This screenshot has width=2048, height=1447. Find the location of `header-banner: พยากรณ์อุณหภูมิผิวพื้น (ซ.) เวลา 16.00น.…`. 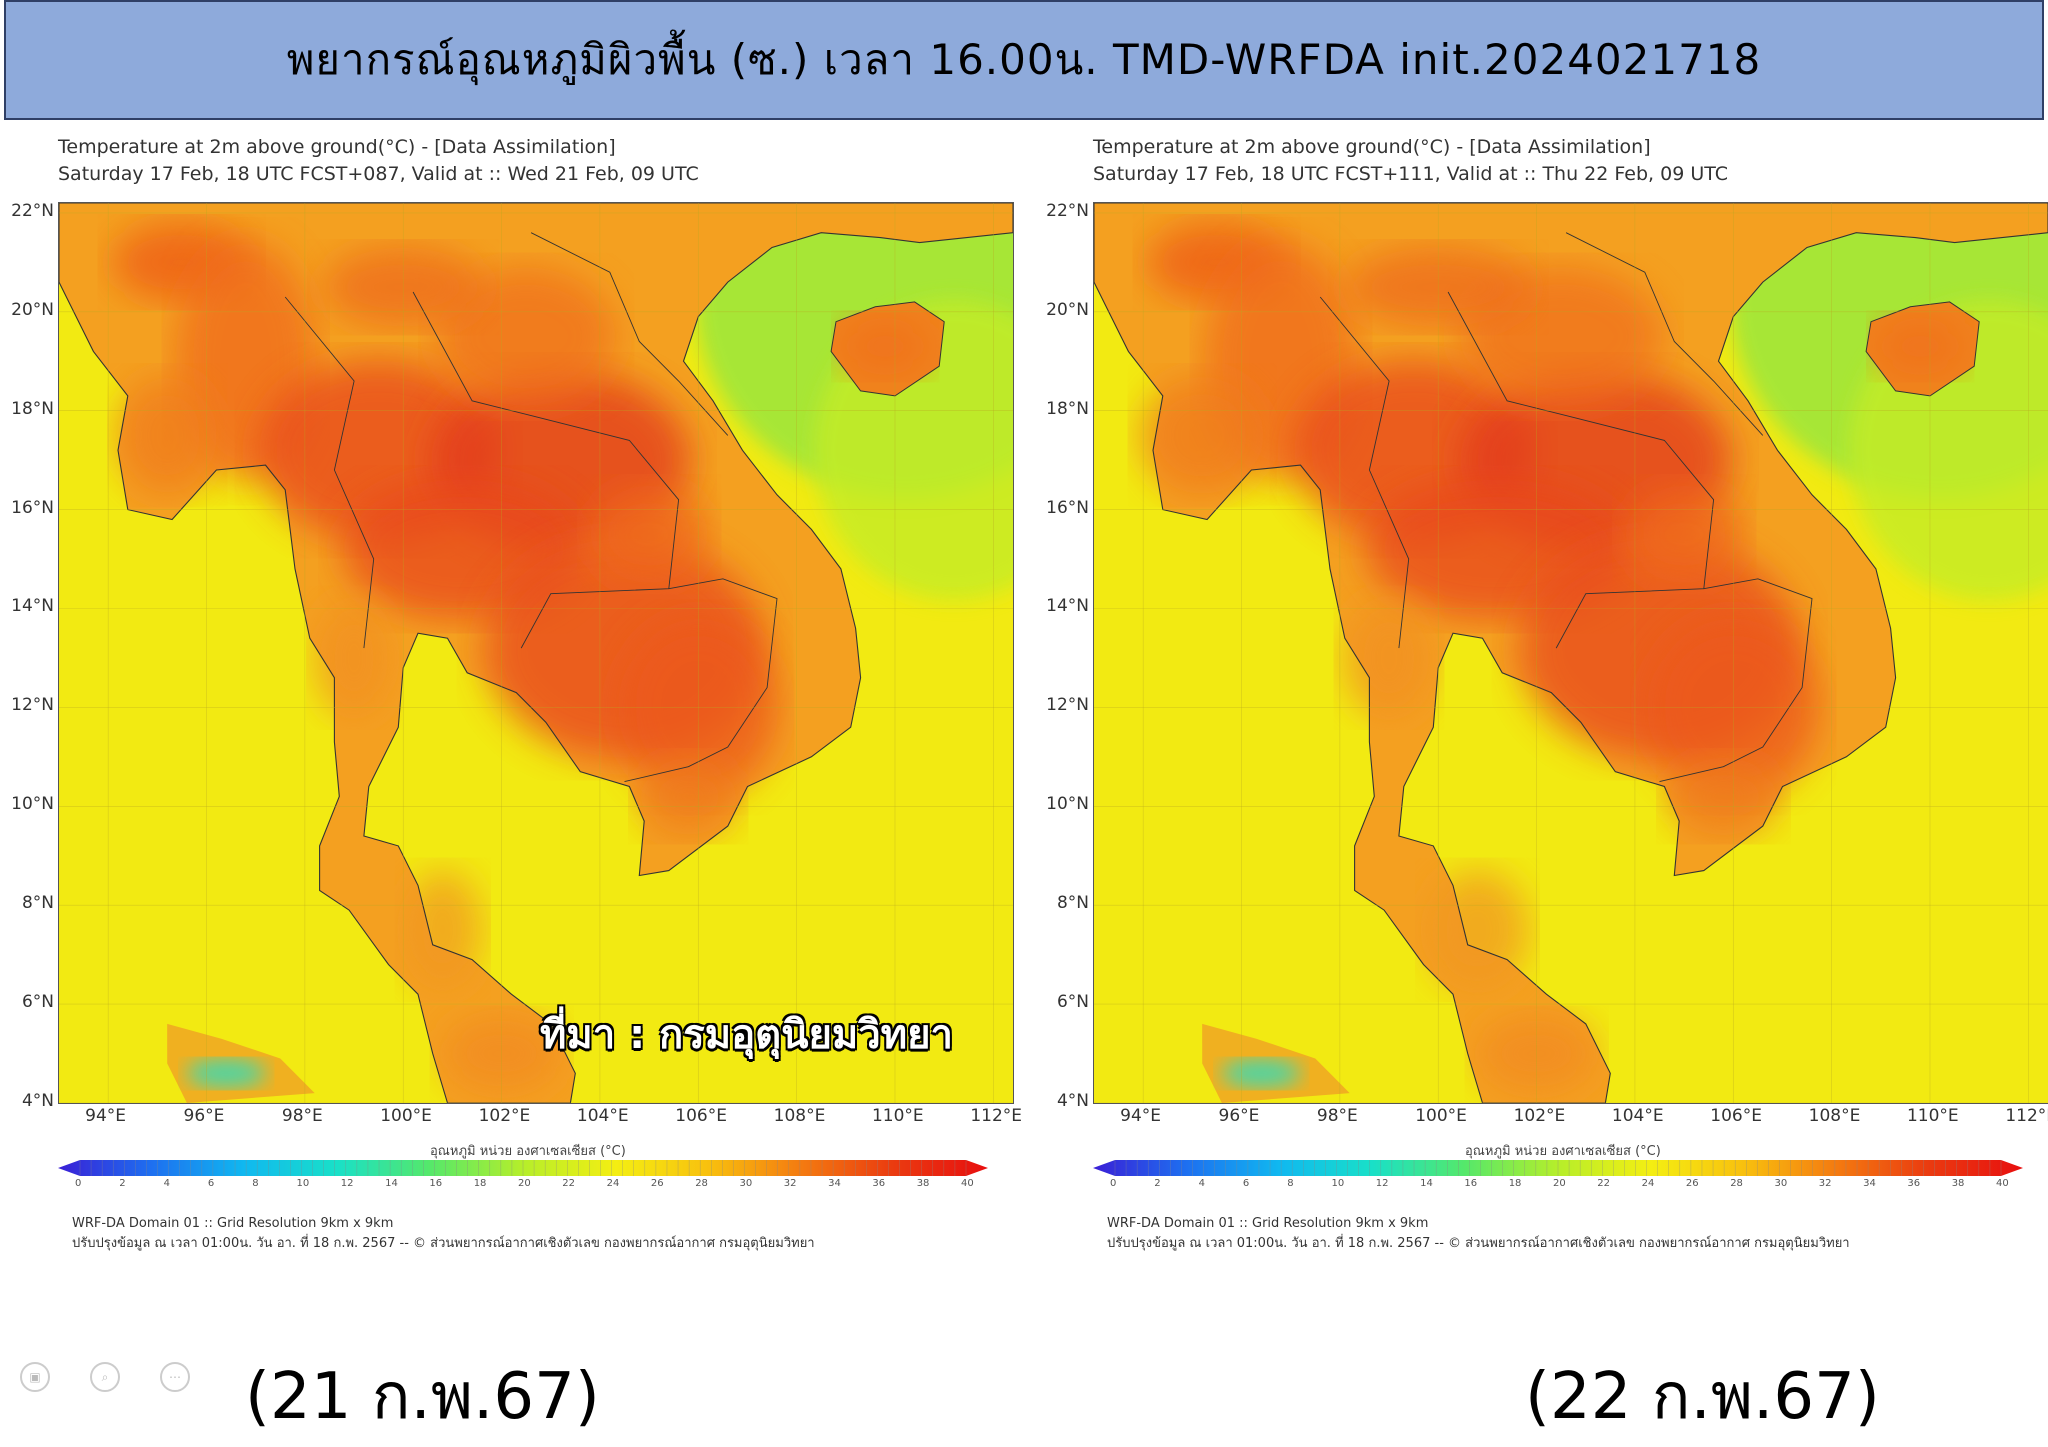

header-banner: พยากรณ์อุณหภูมิผิวพื้น (ซ.) เวลา 16.00น.… is located at coordinates (1024, 60).